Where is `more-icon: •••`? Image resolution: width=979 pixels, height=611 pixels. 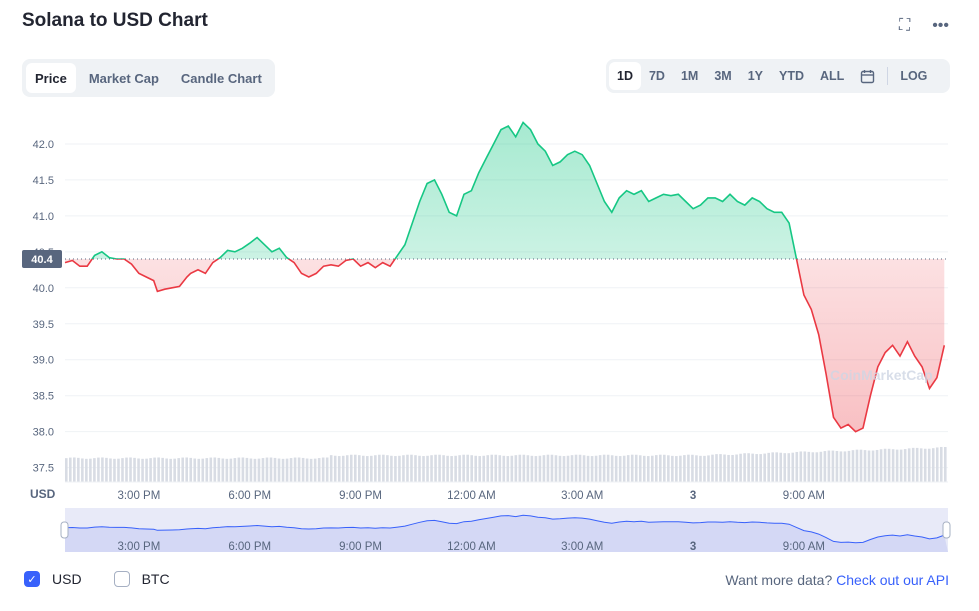 more-icon: ••• is located at coordinates (940, 25).